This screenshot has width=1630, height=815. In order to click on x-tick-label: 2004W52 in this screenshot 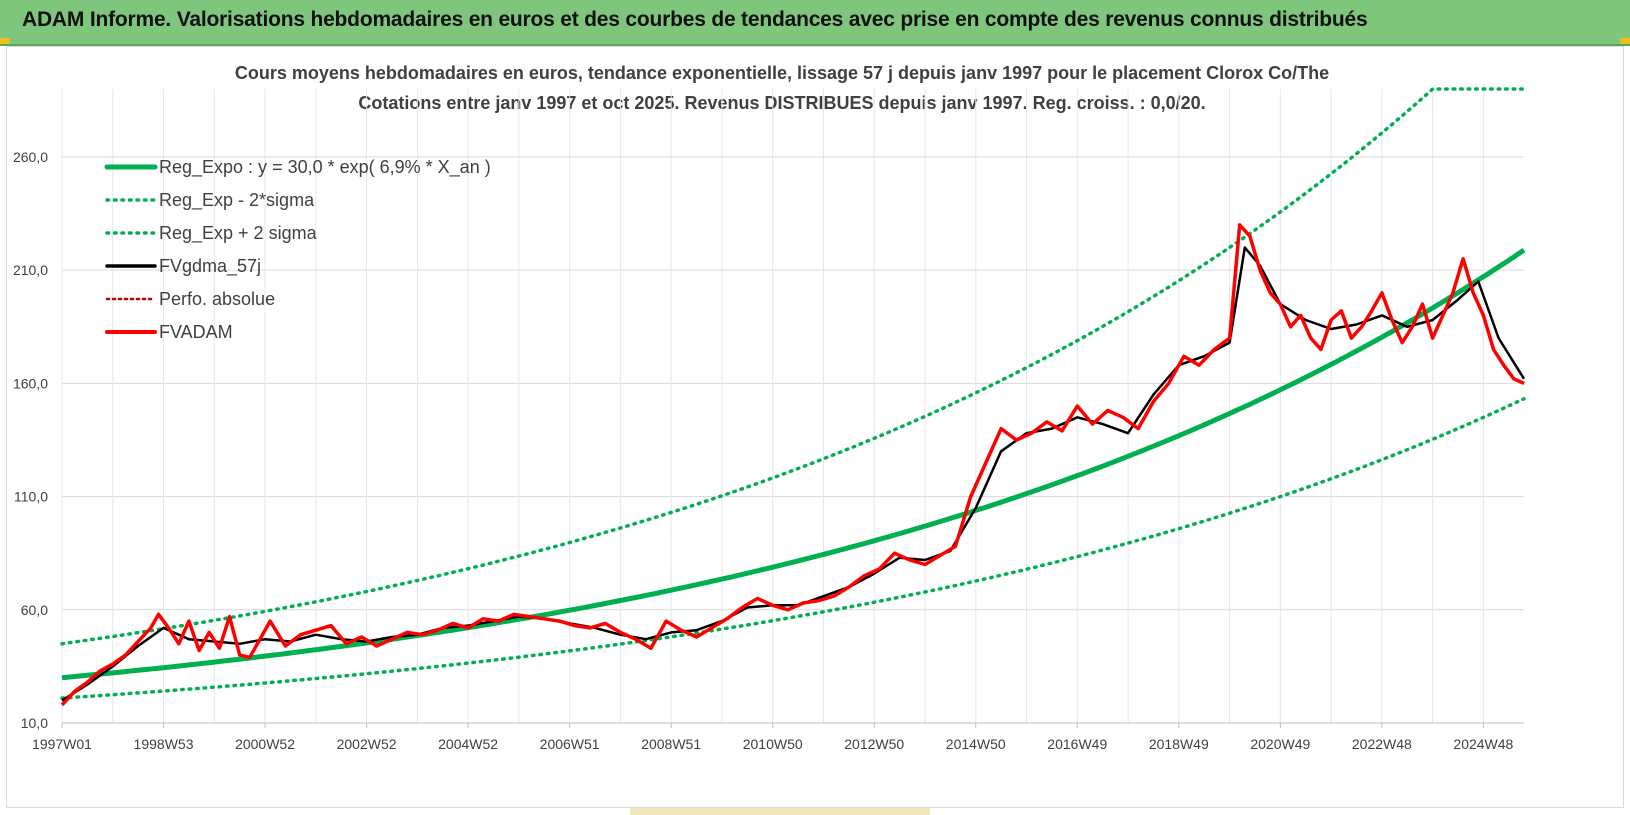, I will do `click(468, 744)`.